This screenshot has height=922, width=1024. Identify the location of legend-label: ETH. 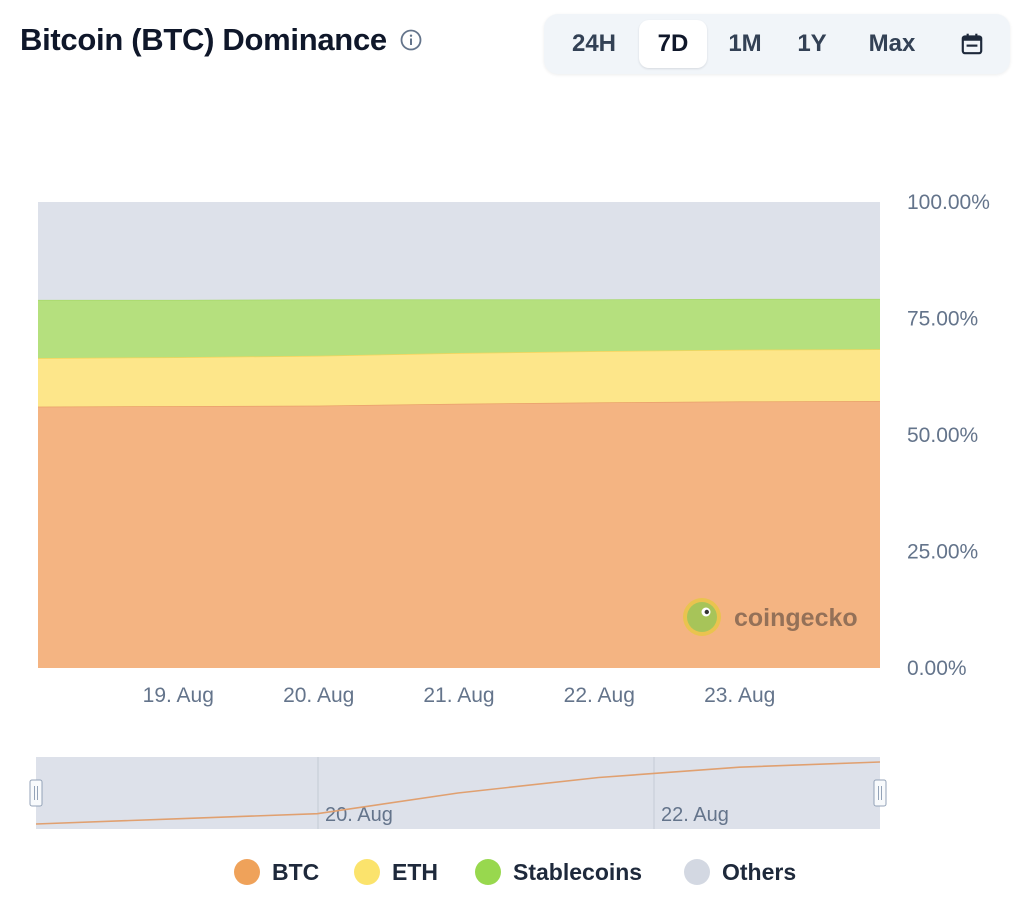
(415, 871).